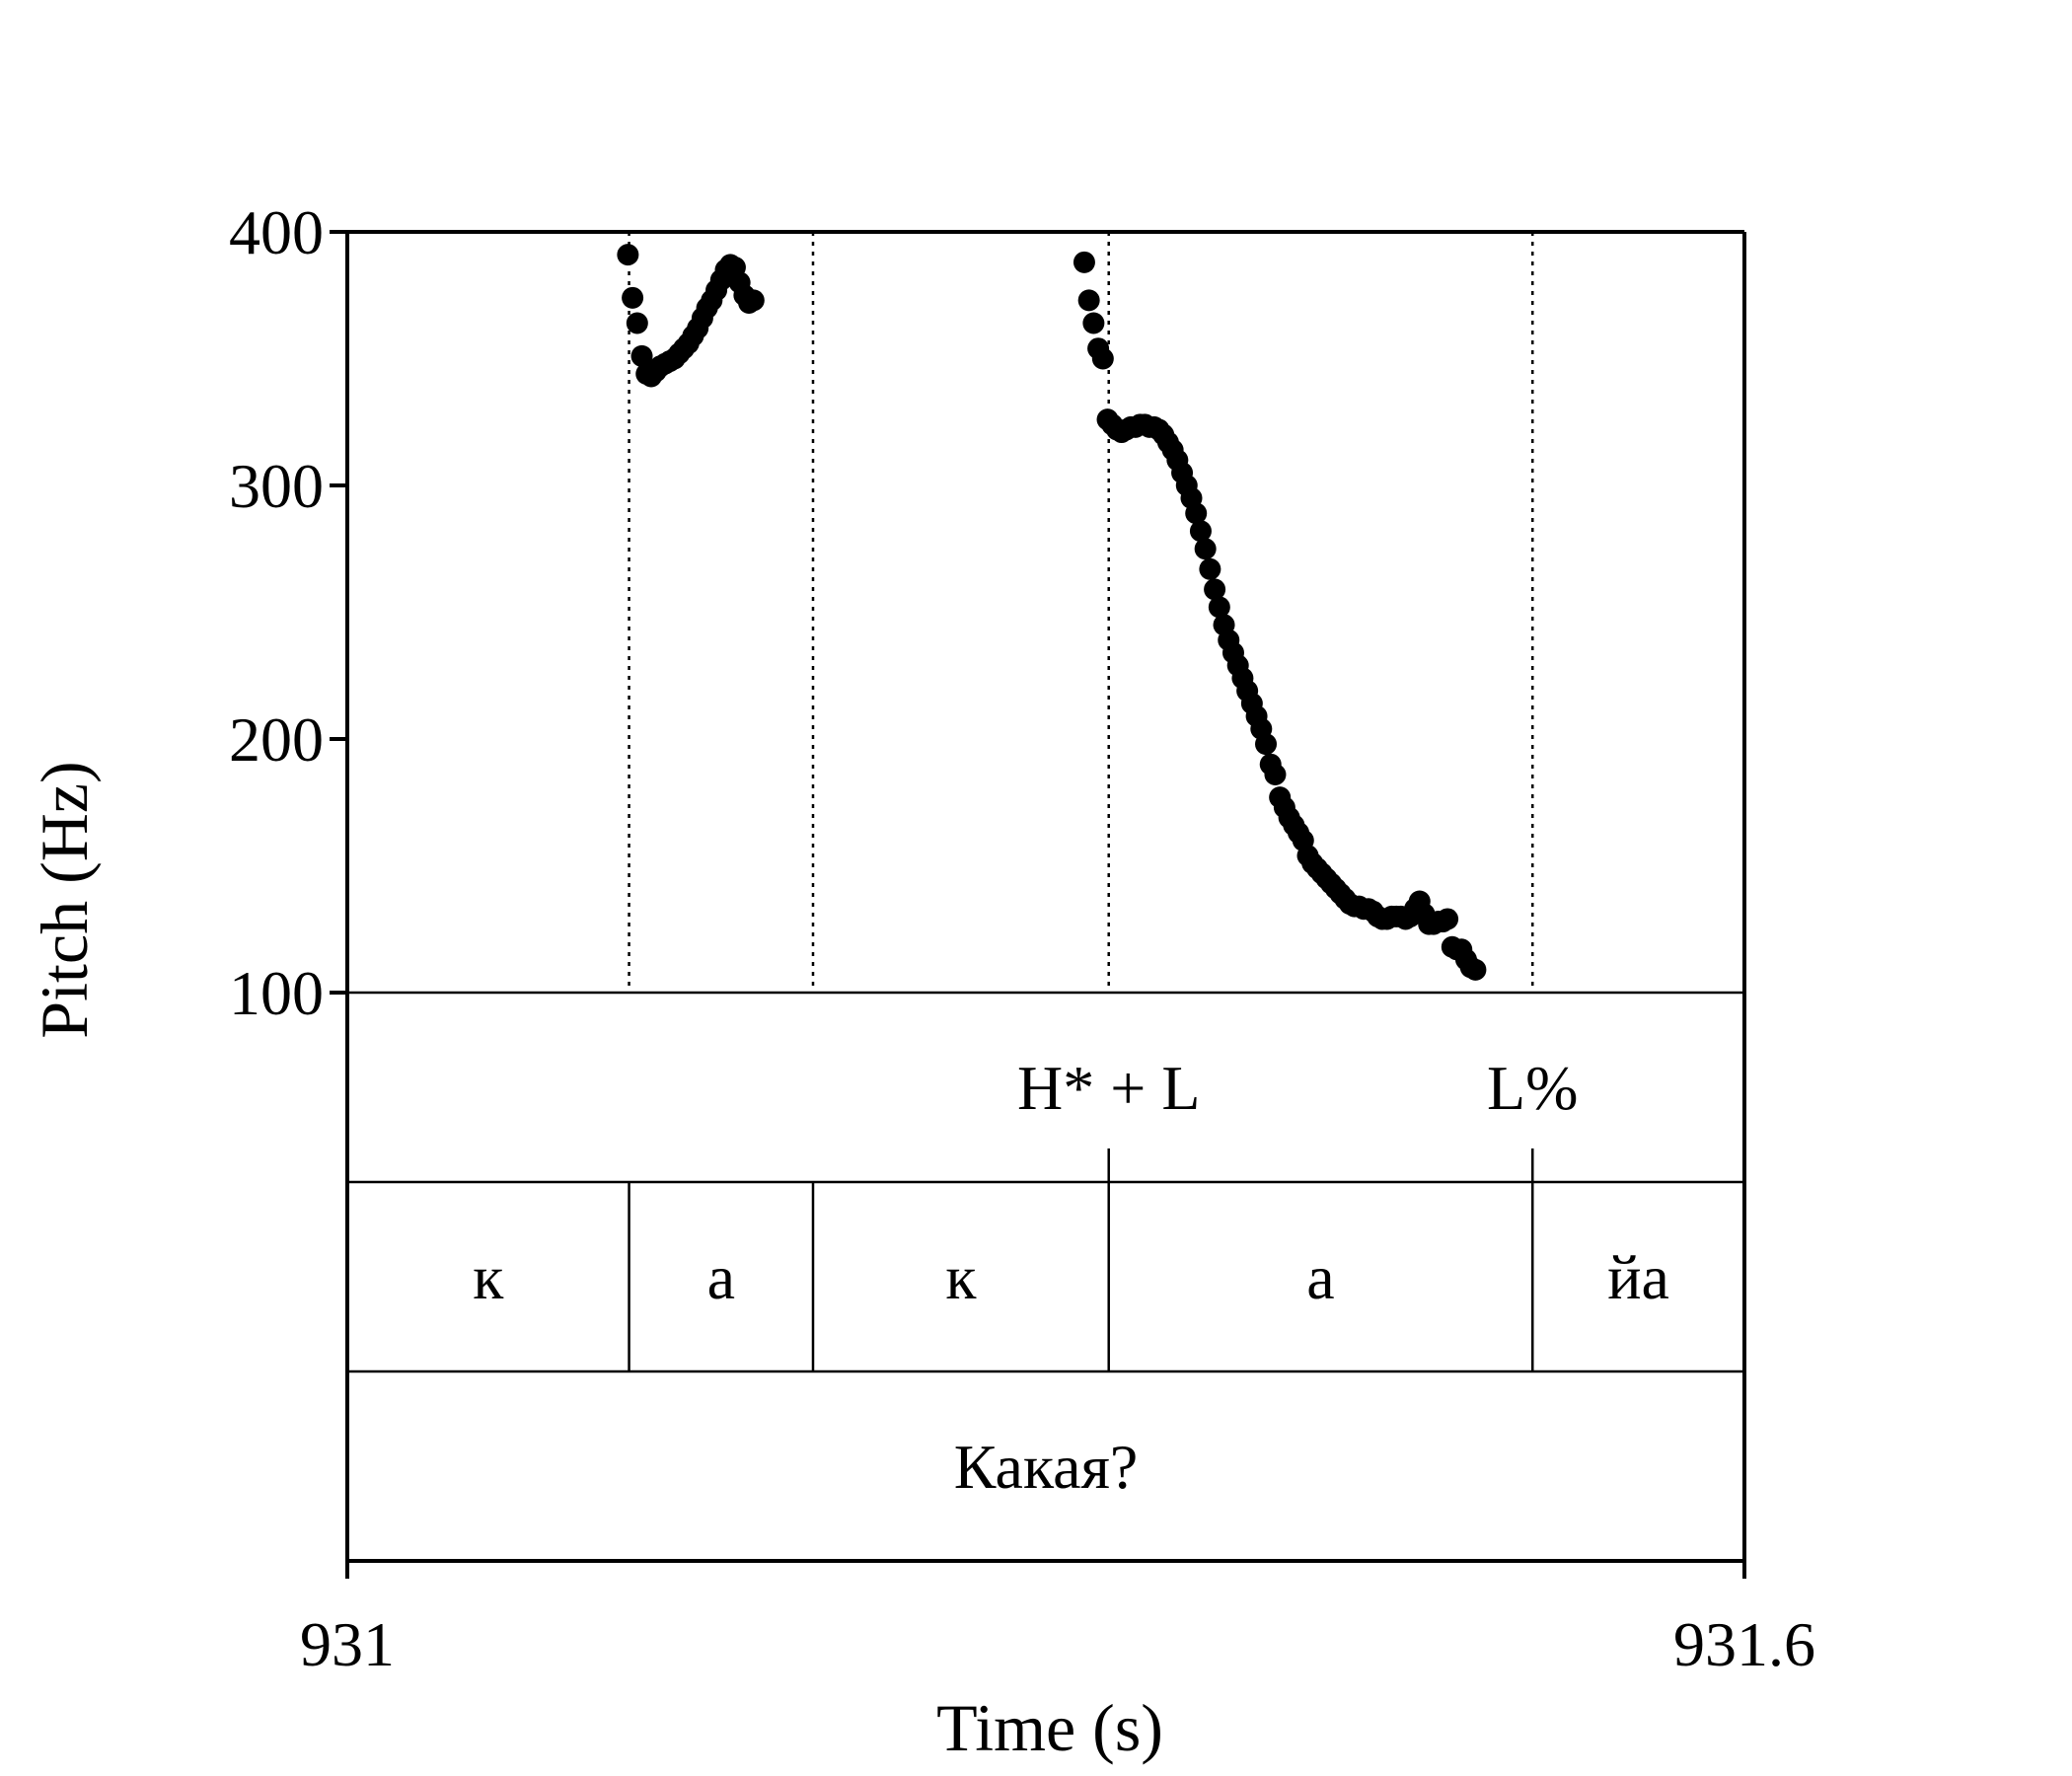 This screenshot has height=1776, width=2072. What do you see at coordinates (1533, 1088) in the screenshot?
I see `tone-label: L%` at bounding box center [1533, 1088].